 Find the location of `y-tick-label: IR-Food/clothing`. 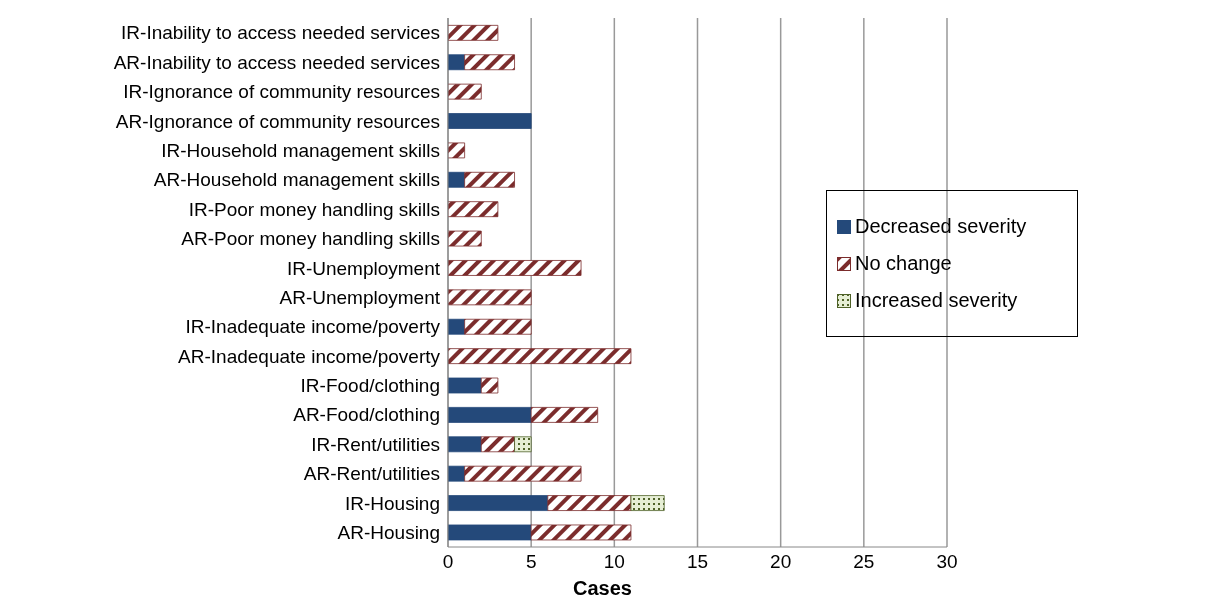

y-tick-label: IR-Food/clothing is located at coordinates (370, 386).